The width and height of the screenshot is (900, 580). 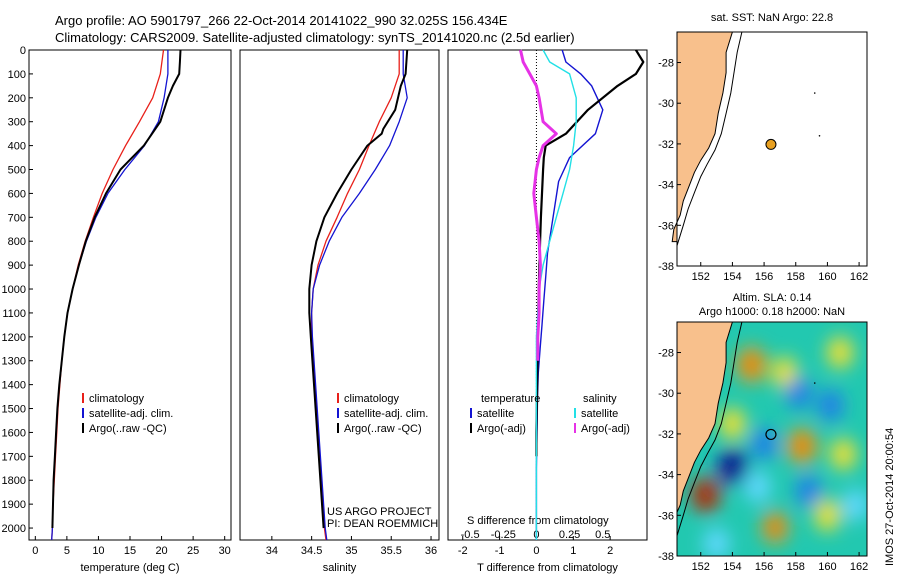 What do you see at coordinates (431, 551) in the screenshot?
I see `salinity-tick-label: 36` at bounding box center [431, 551].